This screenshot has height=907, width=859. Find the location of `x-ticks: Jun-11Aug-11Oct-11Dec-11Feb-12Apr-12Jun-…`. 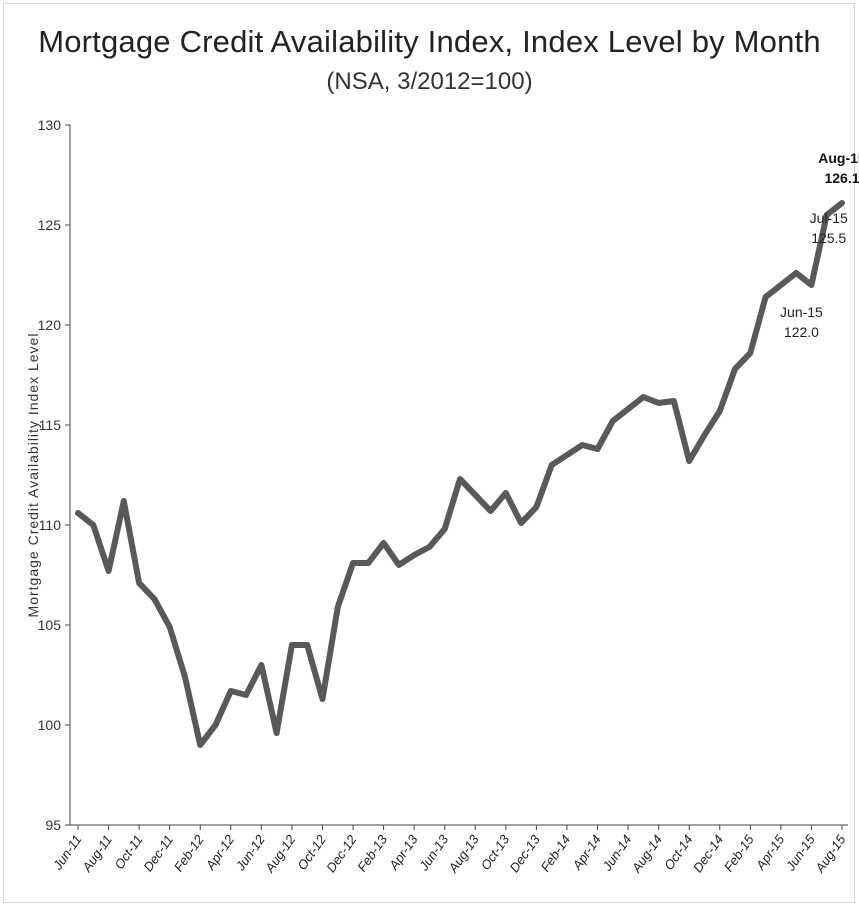

x-ticks: Jun-11Aug-11Oct-11Dec-11Feb-12Apr-12Jun-… is located at coordinates (449, 850).